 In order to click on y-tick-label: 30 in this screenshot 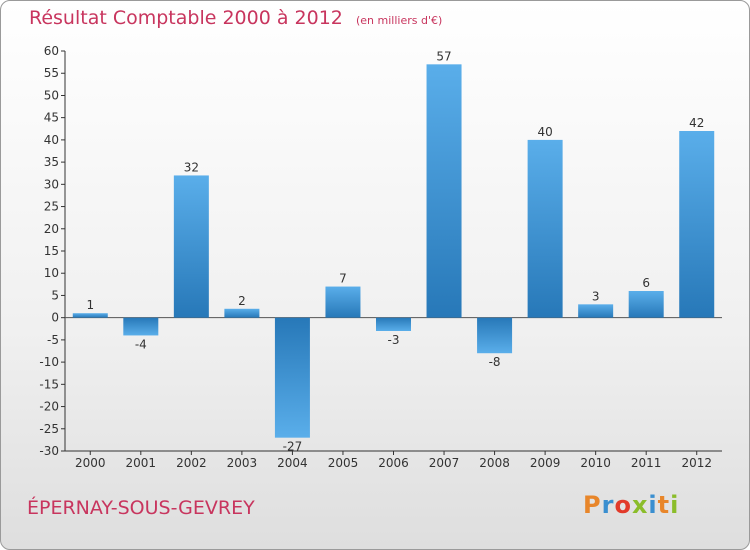, I will do `click(51, 184)`.